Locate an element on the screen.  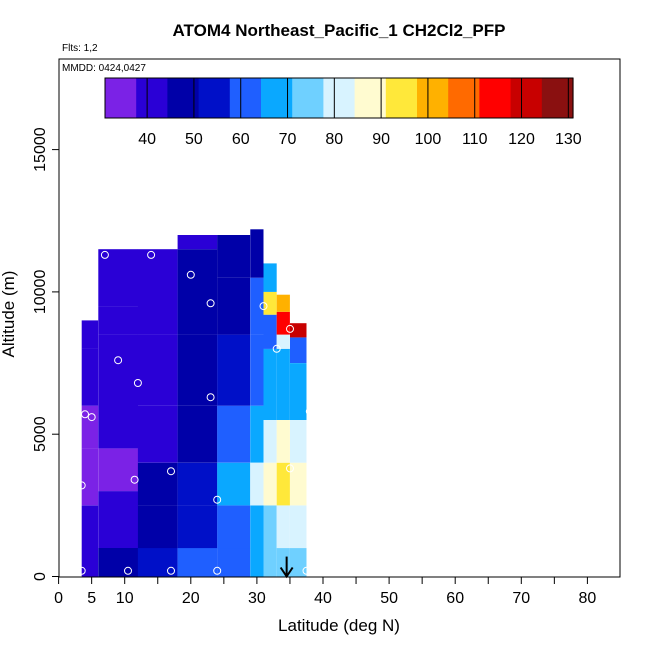
y-tick-label: 15000 is located at coordinates (40, 149).